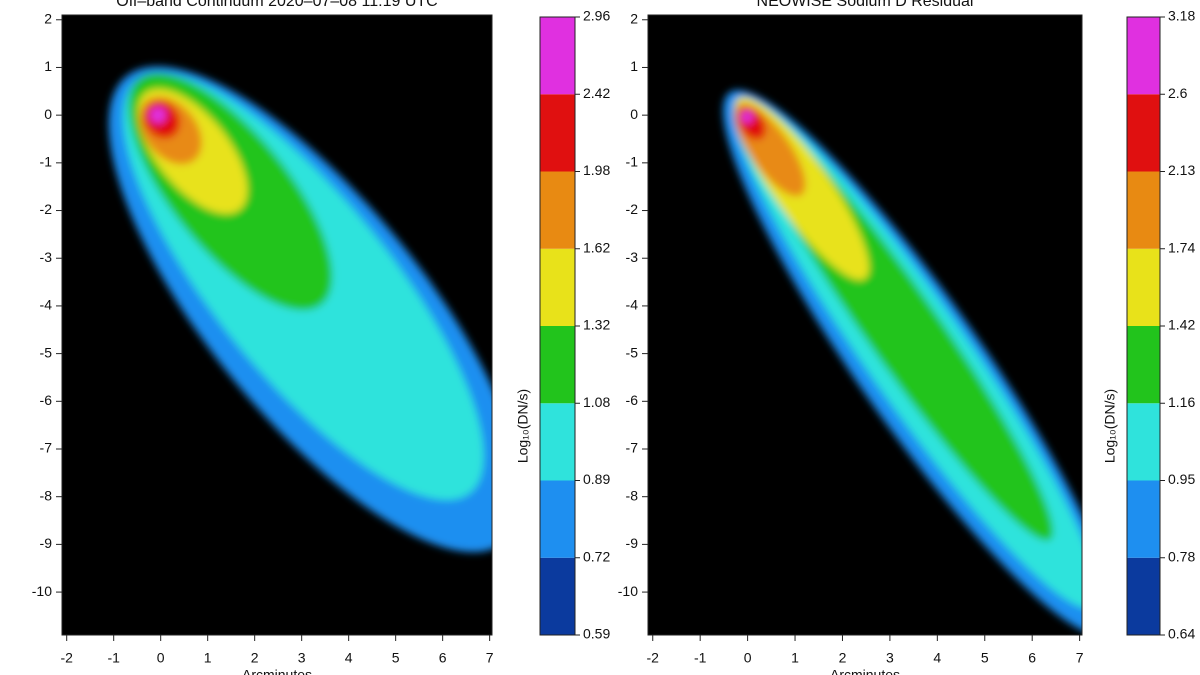 This screenshot has width=1200, height=675. Describe the element at coordinates (1181, 556) in the screenshot. I see `colorbar-tick-label: 0.78` at that location.